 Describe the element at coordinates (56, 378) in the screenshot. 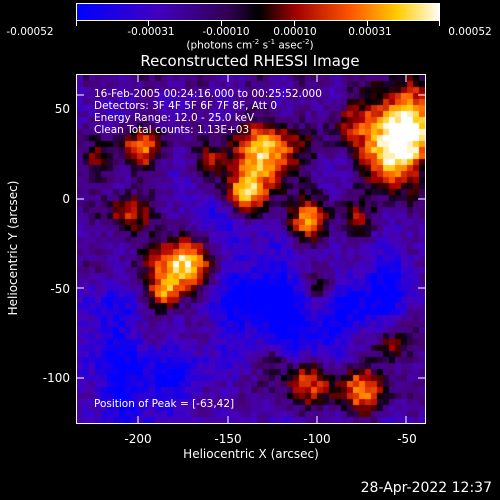

I see `y-tick-label: -100` at that location.